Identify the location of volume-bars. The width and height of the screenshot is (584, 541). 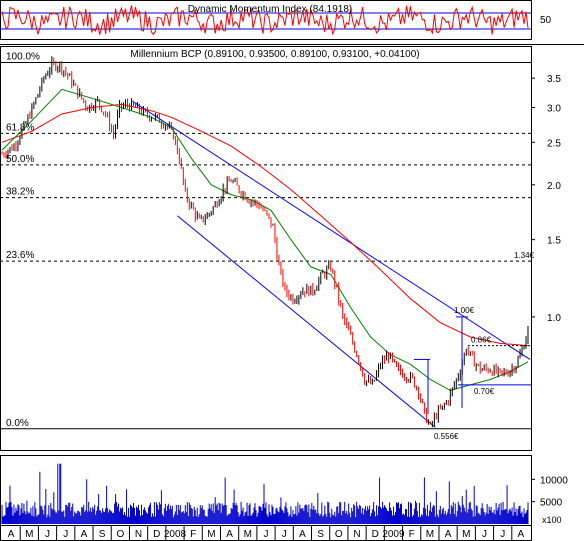
(265, 493).